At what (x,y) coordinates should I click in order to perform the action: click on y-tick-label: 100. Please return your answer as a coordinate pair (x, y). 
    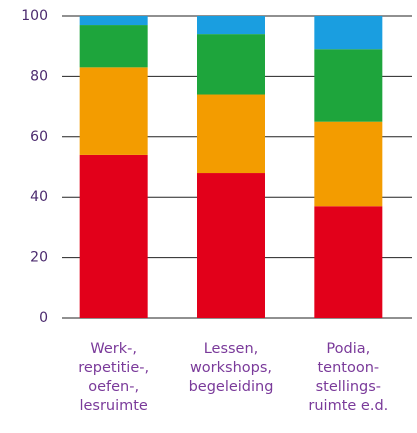
    Looking at the image, I should click on (34, 16).